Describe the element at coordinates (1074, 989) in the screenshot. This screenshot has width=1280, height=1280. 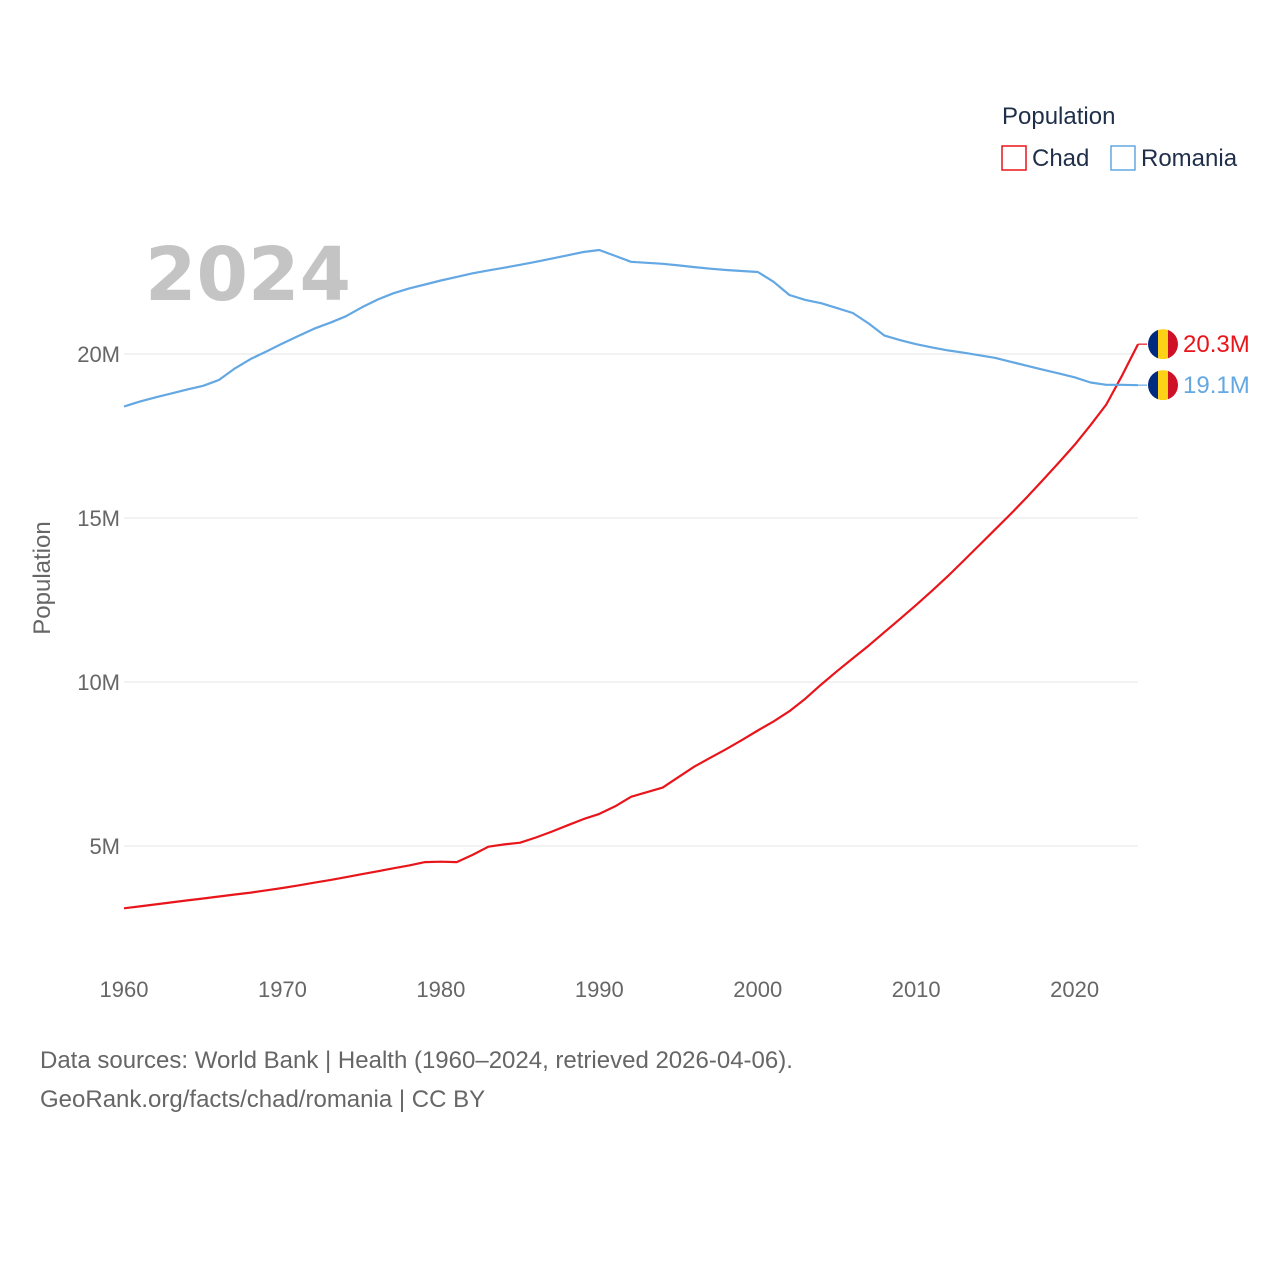
I see `x-tick-label: 2020` at that location.